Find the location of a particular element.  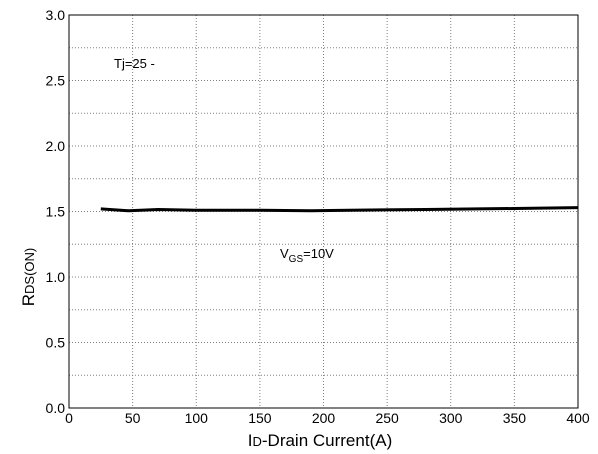

x-tick-label: 200 is located at coordinates (324, 418).